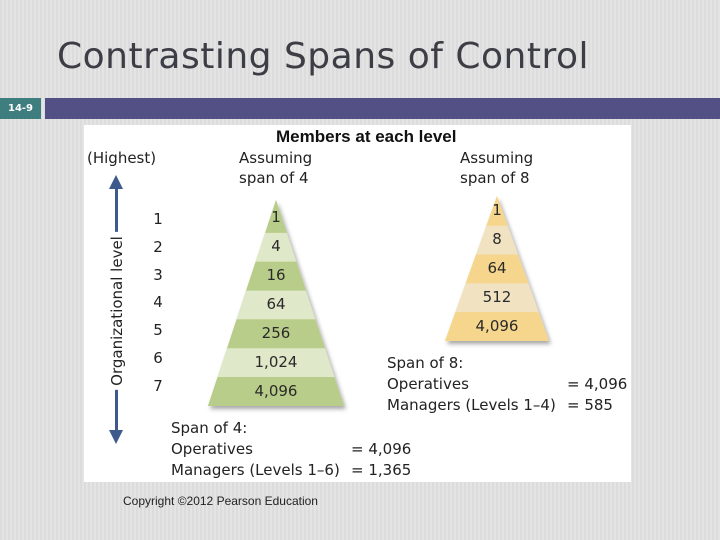 Image resolution: width=720 pixels, height=540 pixels. Describe the element at coordinates (158, 358) in the screenshot. I see `level-number: 6` at that location.